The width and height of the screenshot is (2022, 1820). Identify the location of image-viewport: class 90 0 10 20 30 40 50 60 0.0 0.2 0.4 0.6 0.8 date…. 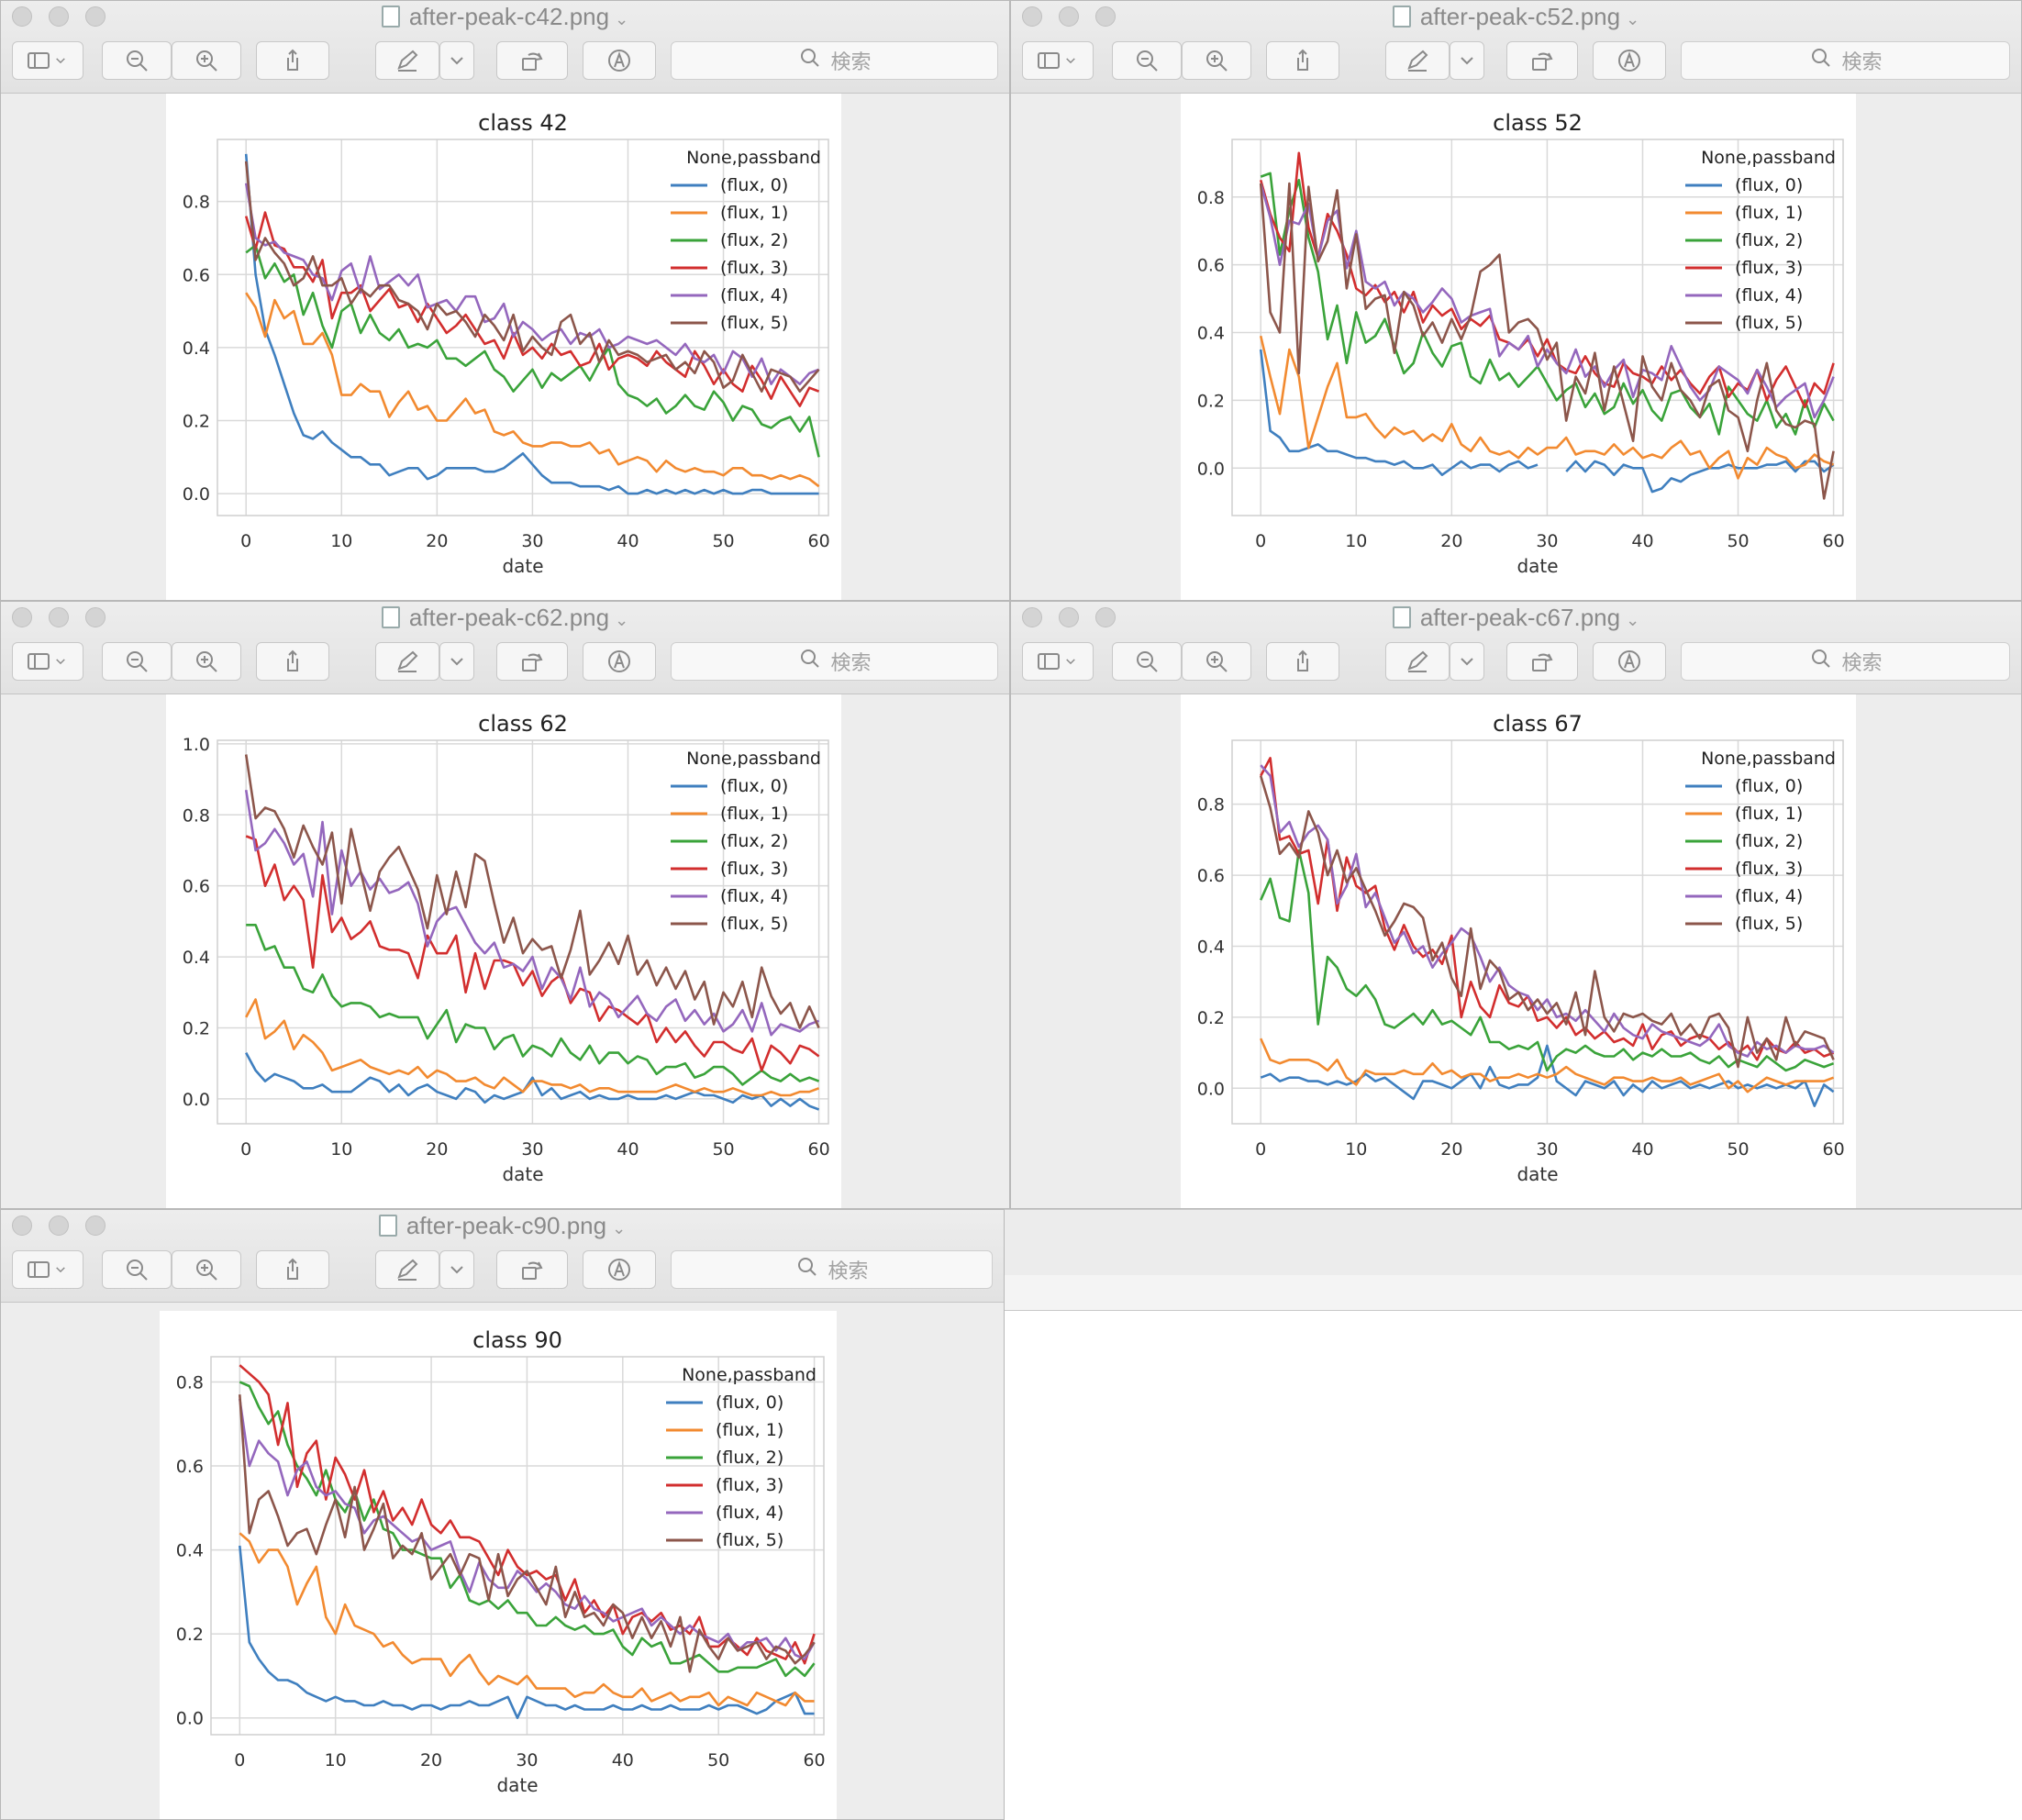
(502, 1561).